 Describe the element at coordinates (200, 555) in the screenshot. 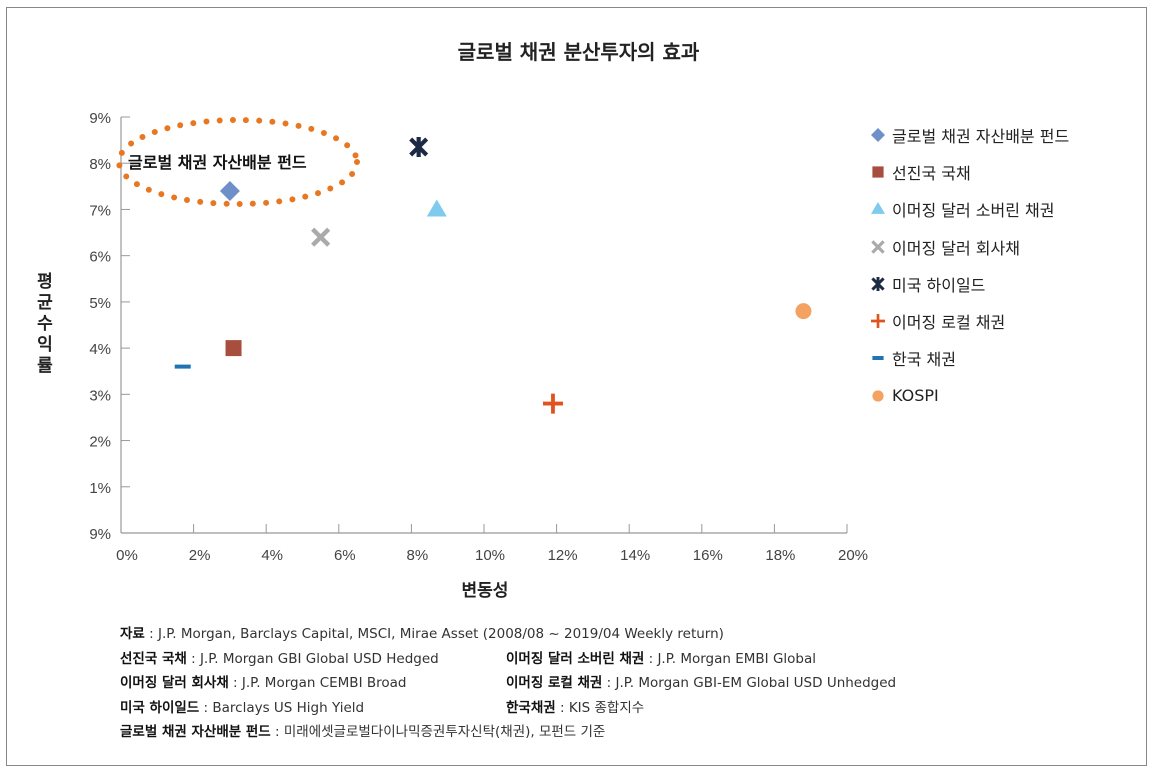

I see `x-tick-label: 2%` at that location.